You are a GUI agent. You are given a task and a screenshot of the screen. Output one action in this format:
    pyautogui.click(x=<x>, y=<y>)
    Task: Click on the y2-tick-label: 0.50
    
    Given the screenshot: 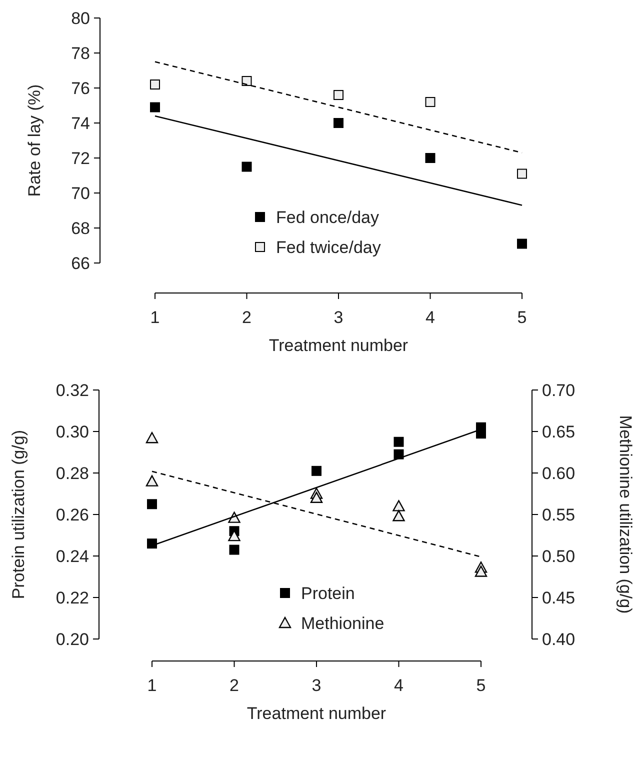 What is the action you would take?
    pyautogui.click(x=559, y=556)
    